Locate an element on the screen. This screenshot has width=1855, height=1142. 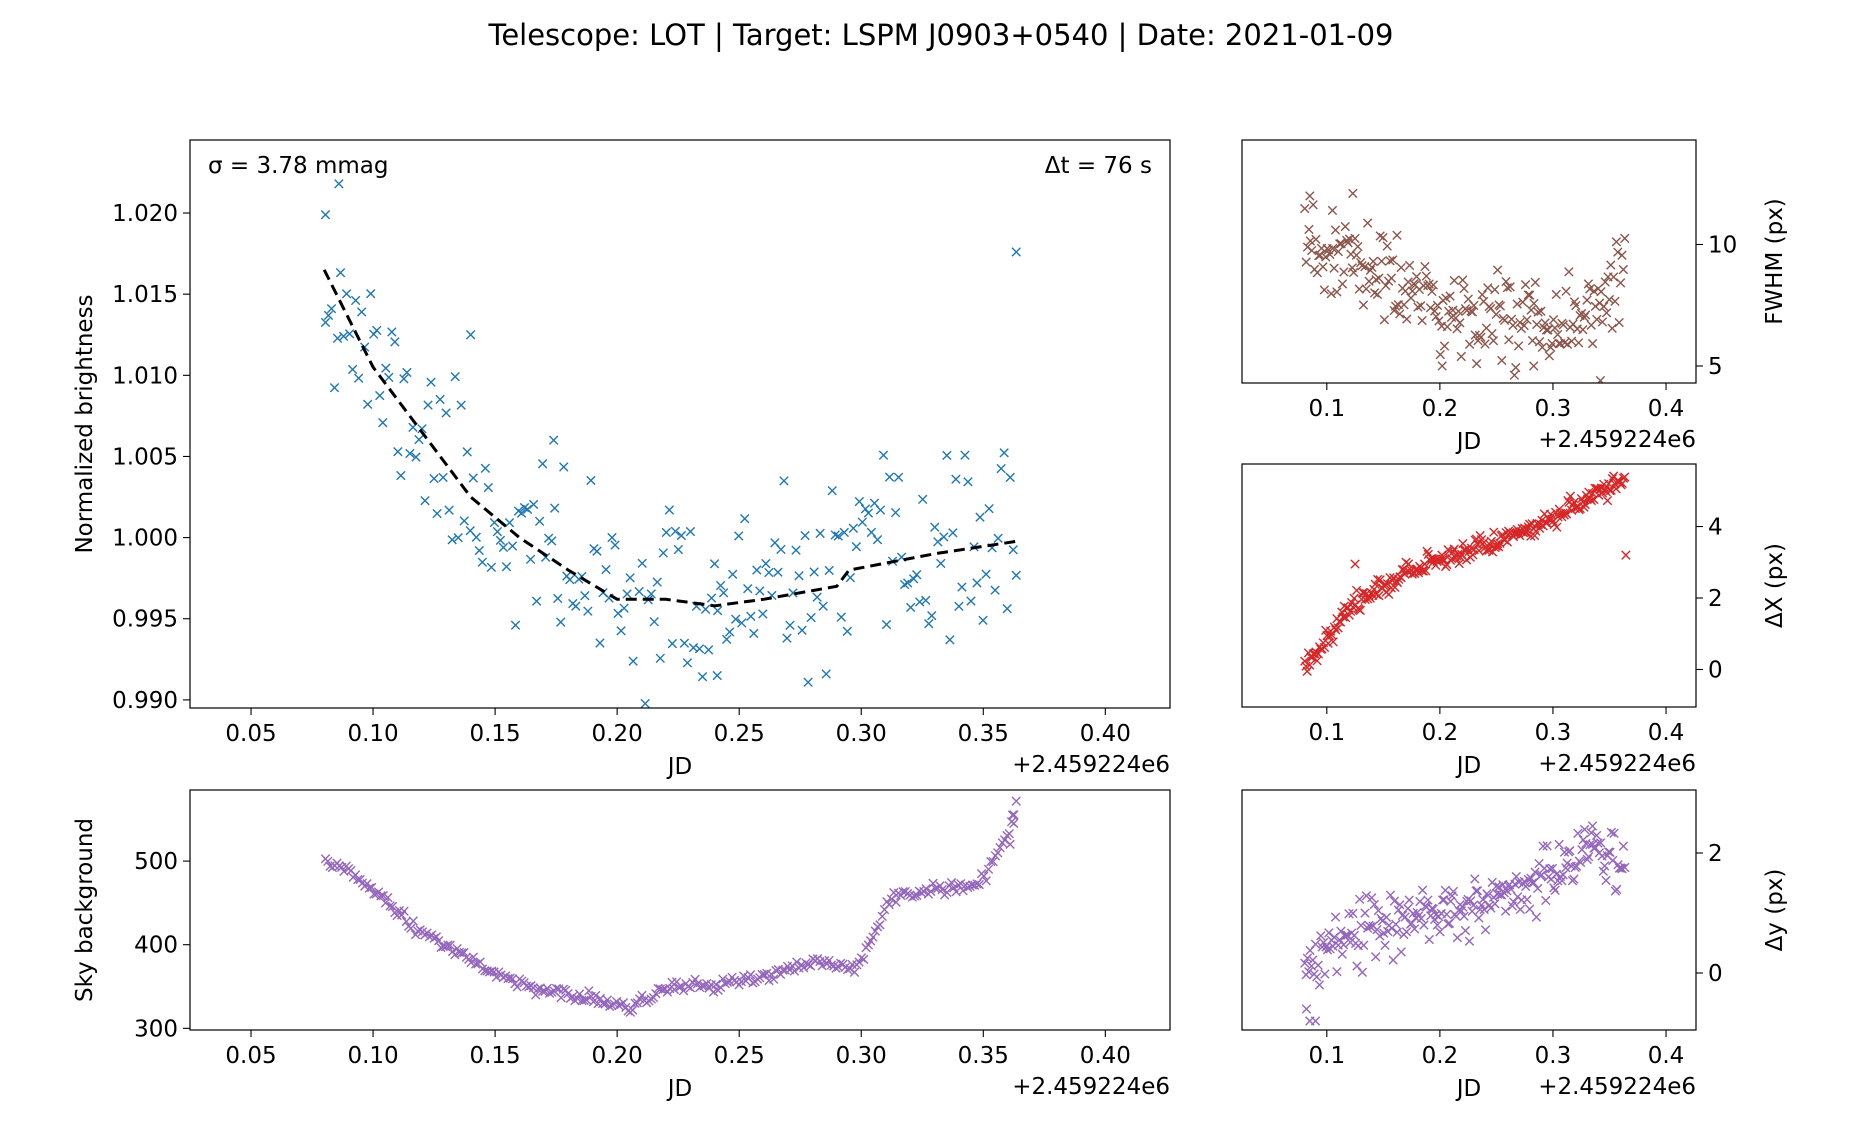
lightcurve-xtick-label: 0.40 is located at coordinates (1105, 734).